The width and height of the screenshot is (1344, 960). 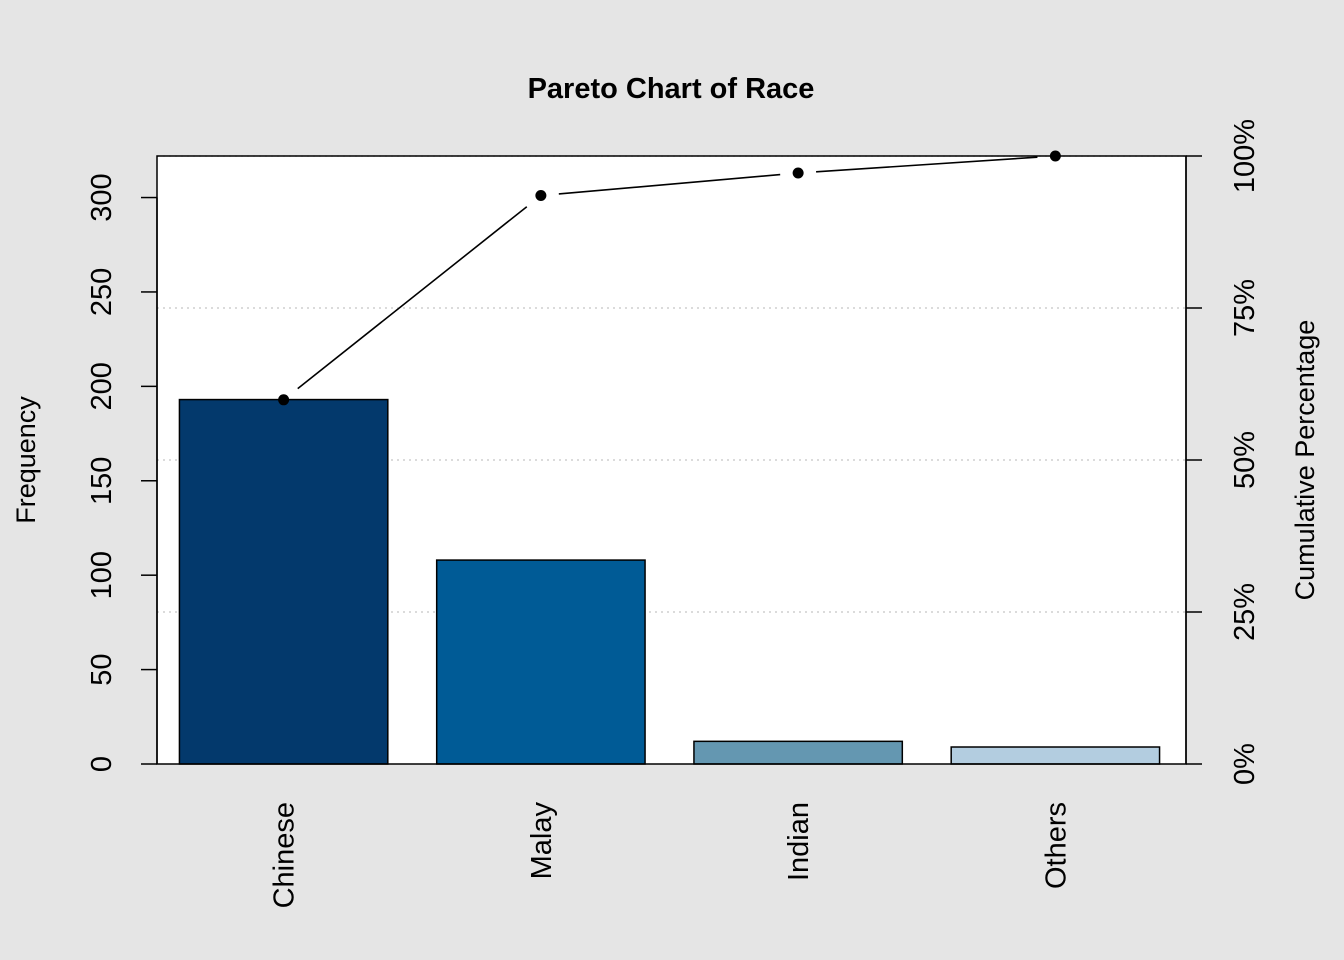 I want to click on y2-tick-label: 100%, so click(x=1245, y=156).